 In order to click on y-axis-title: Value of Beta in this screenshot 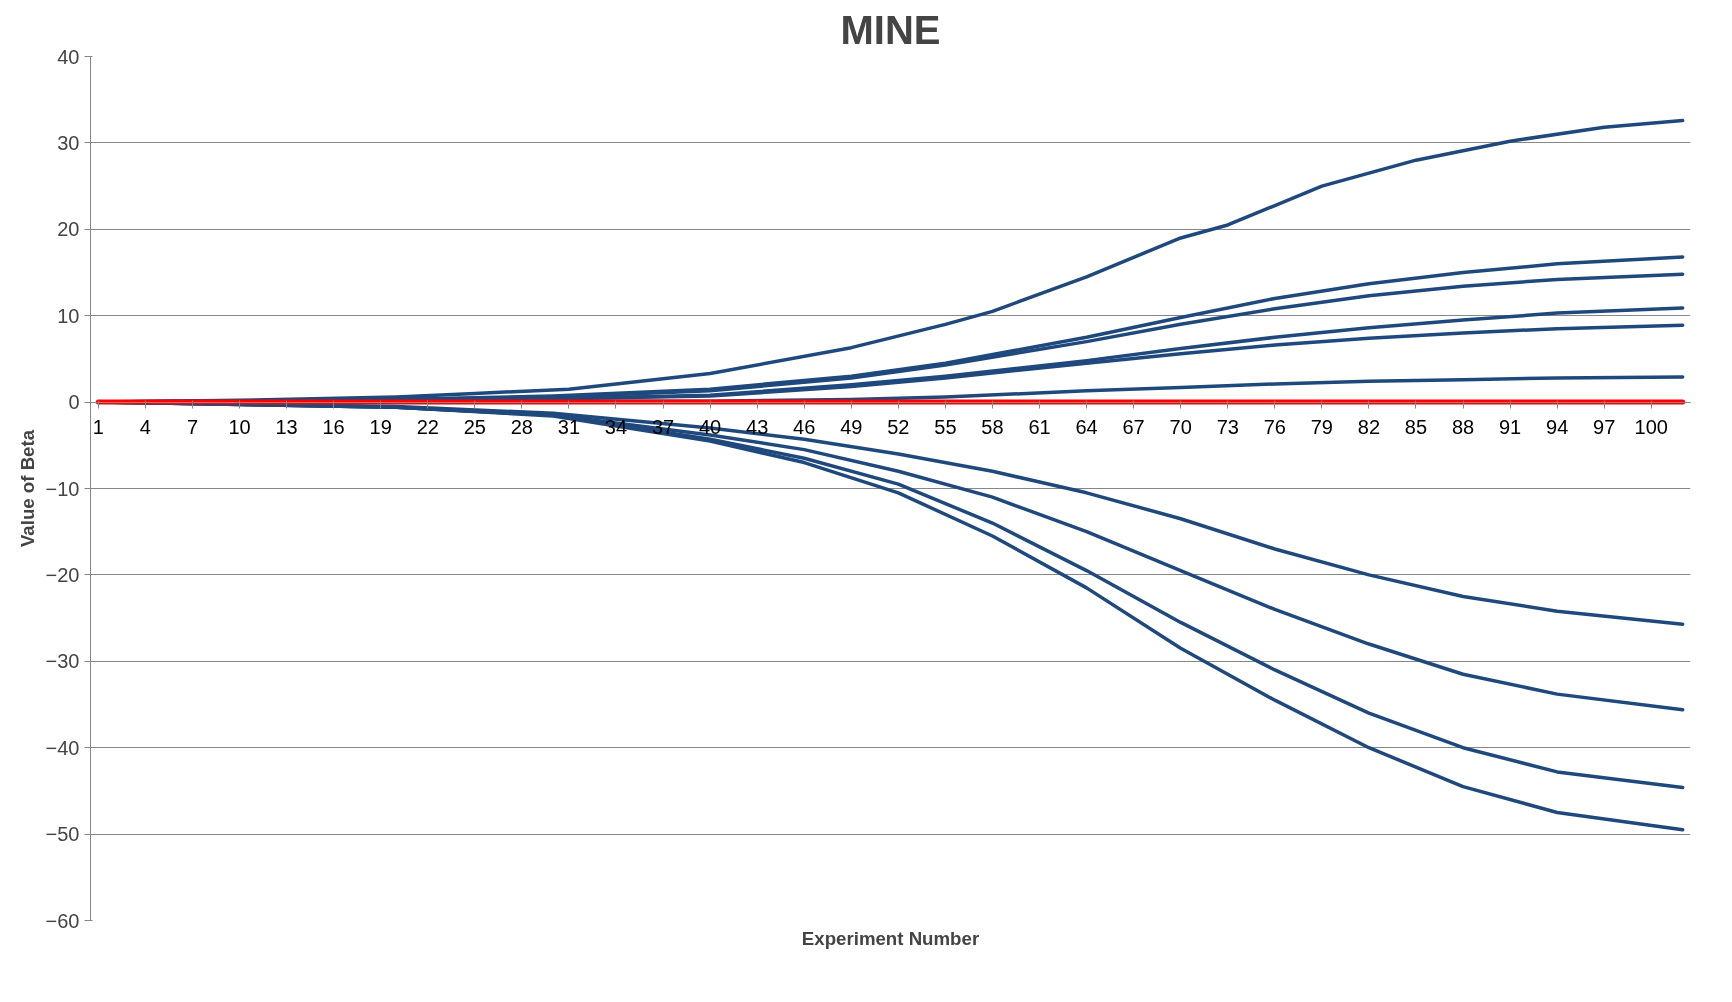, I will do `click(27, 488)`.